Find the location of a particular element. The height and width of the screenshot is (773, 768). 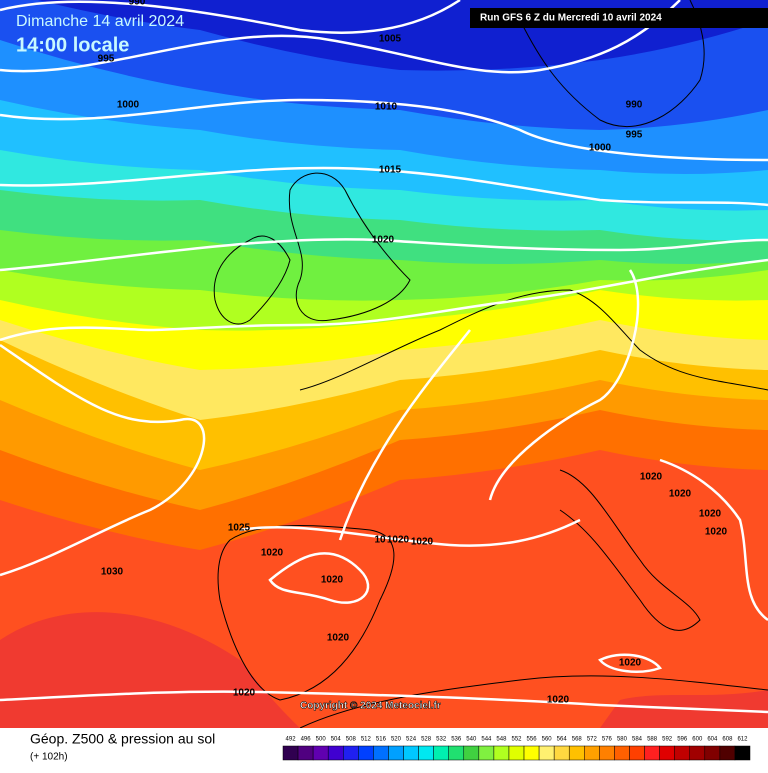

run-box is located at coordinates (619, 18).